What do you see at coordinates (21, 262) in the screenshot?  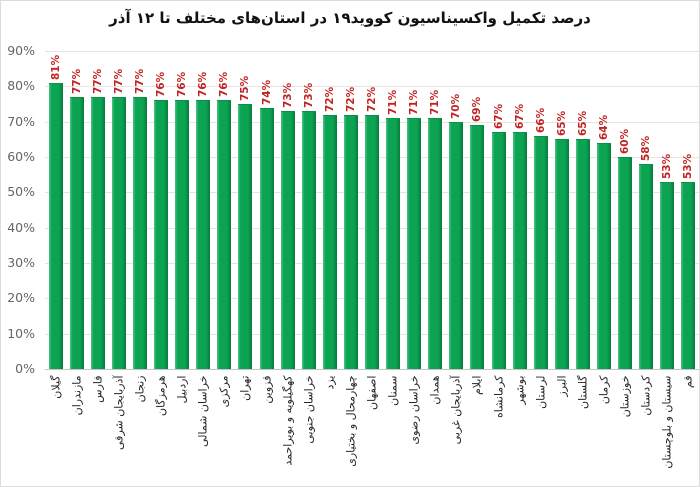 I see `y-axis-tick-label: 30%` at bounding box center [21, 262].